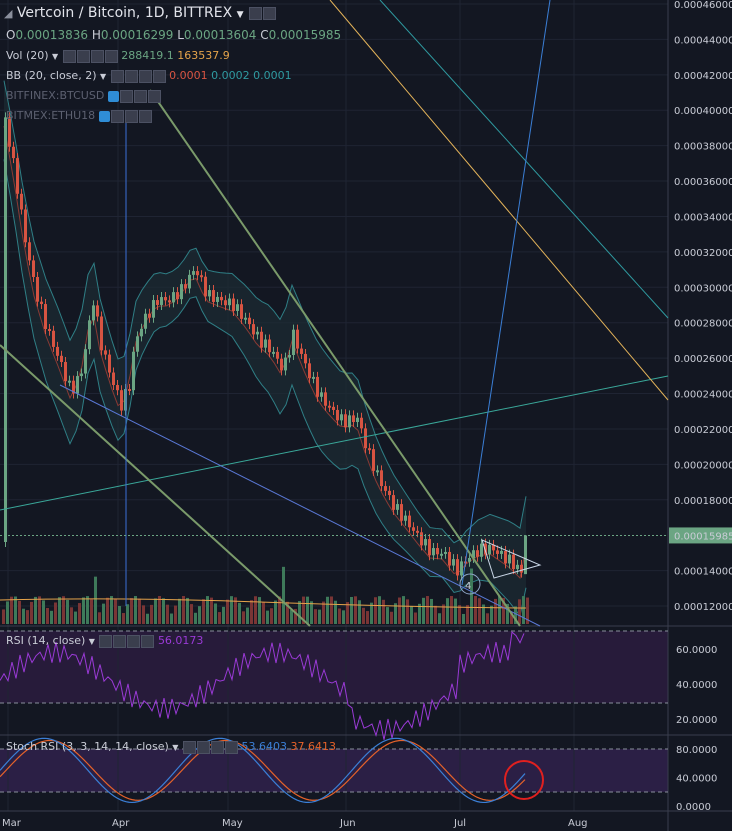 This screenshot has height=831, width=732. Describe the element at coordinates (231, 747) in the screenshot. I see `stoch-close-icon` at that location.